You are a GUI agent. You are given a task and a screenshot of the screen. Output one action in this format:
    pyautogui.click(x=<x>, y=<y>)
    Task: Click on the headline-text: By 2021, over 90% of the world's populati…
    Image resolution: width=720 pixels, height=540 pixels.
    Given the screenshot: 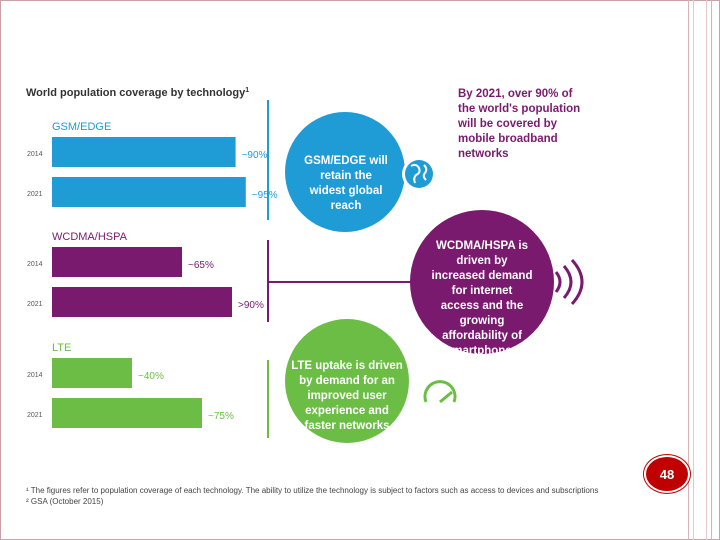 What is the action you would take?
    pyautogui.click(x=518, y=124)
    